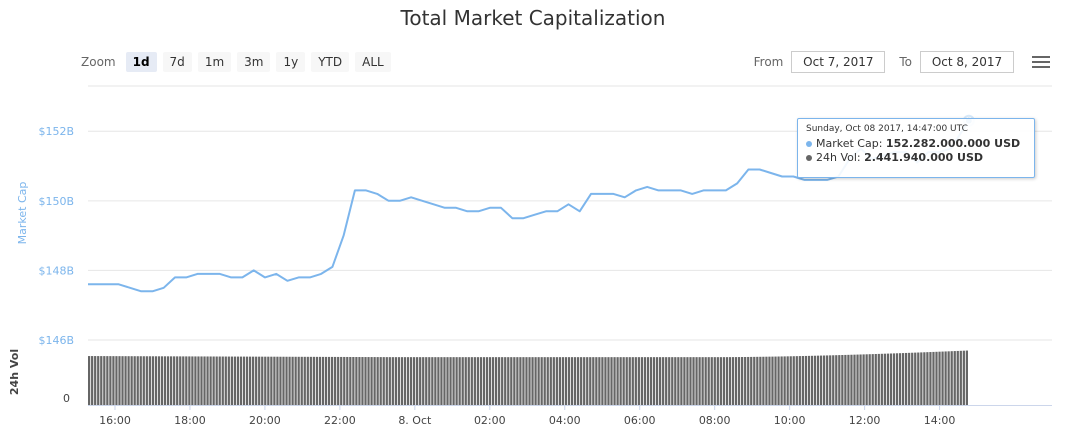 The width and height of the screenshot is (1066, 444). Describe the element at coordinates (1041, 63) in the screenshot. I see `hamburger-menu-icon` at that location.